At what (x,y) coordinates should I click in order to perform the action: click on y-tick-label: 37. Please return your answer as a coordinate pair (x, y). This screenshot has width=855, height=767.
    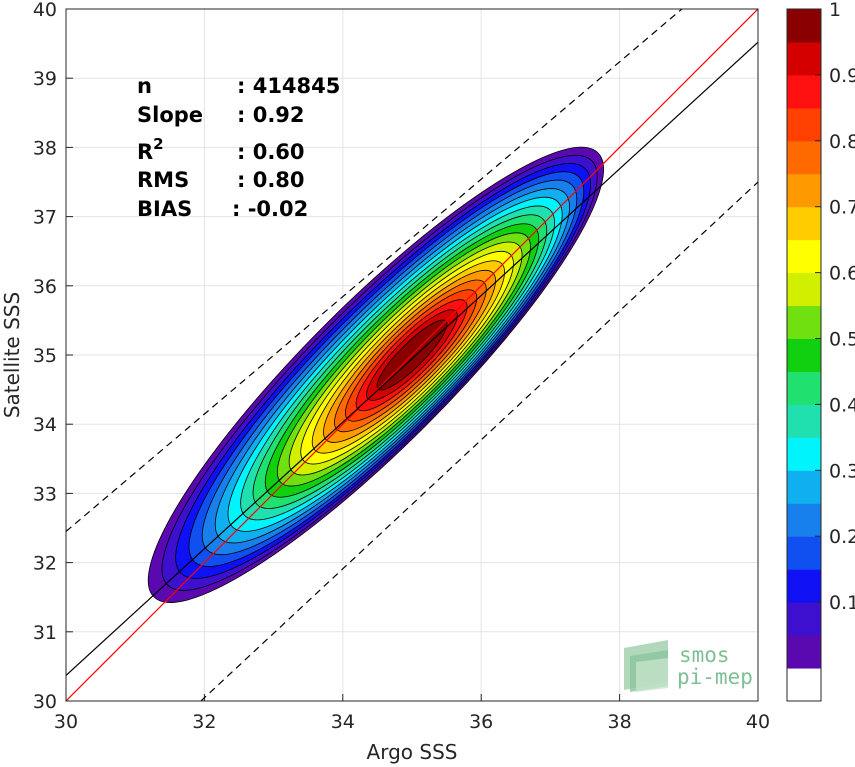
    Looking at the image, I should click on (45, 218).